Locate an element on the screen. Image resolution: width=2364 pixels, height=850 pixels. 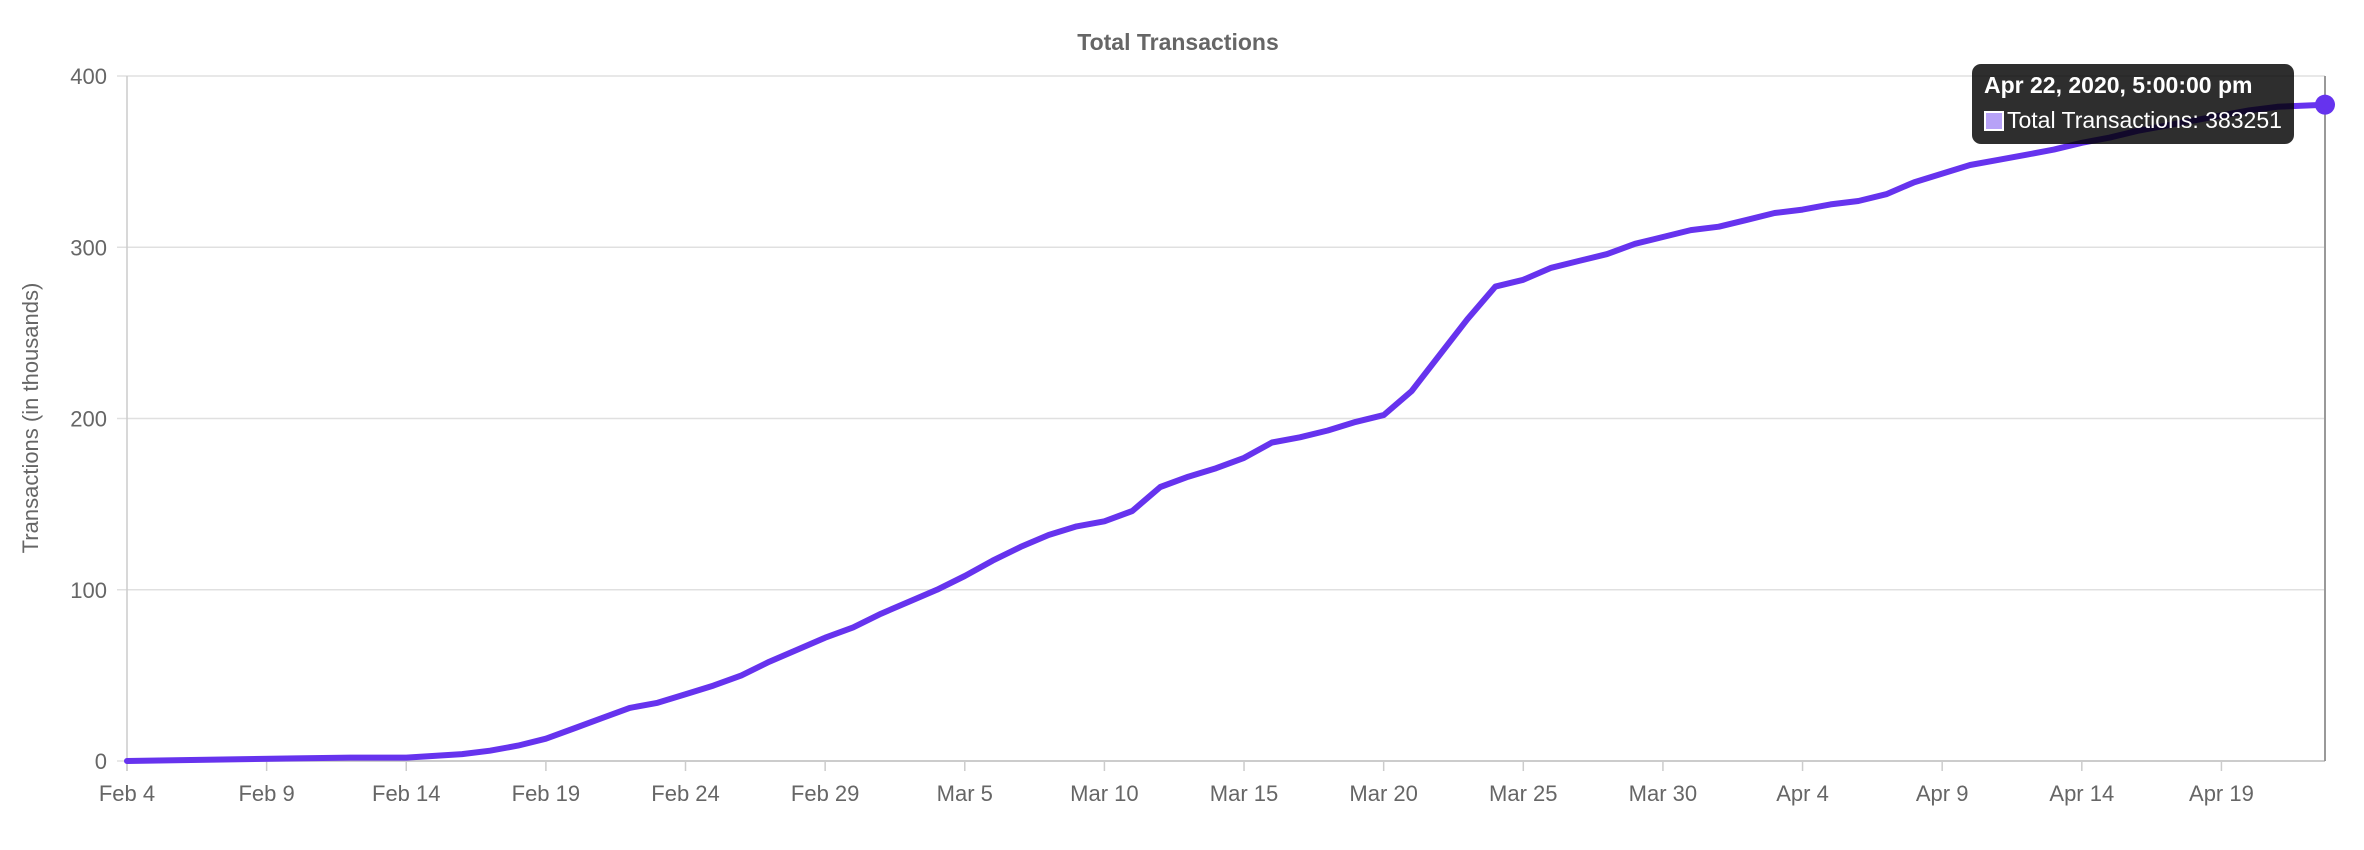
x-tick-label: Apr 9 is located at coordinates (1942, 793).